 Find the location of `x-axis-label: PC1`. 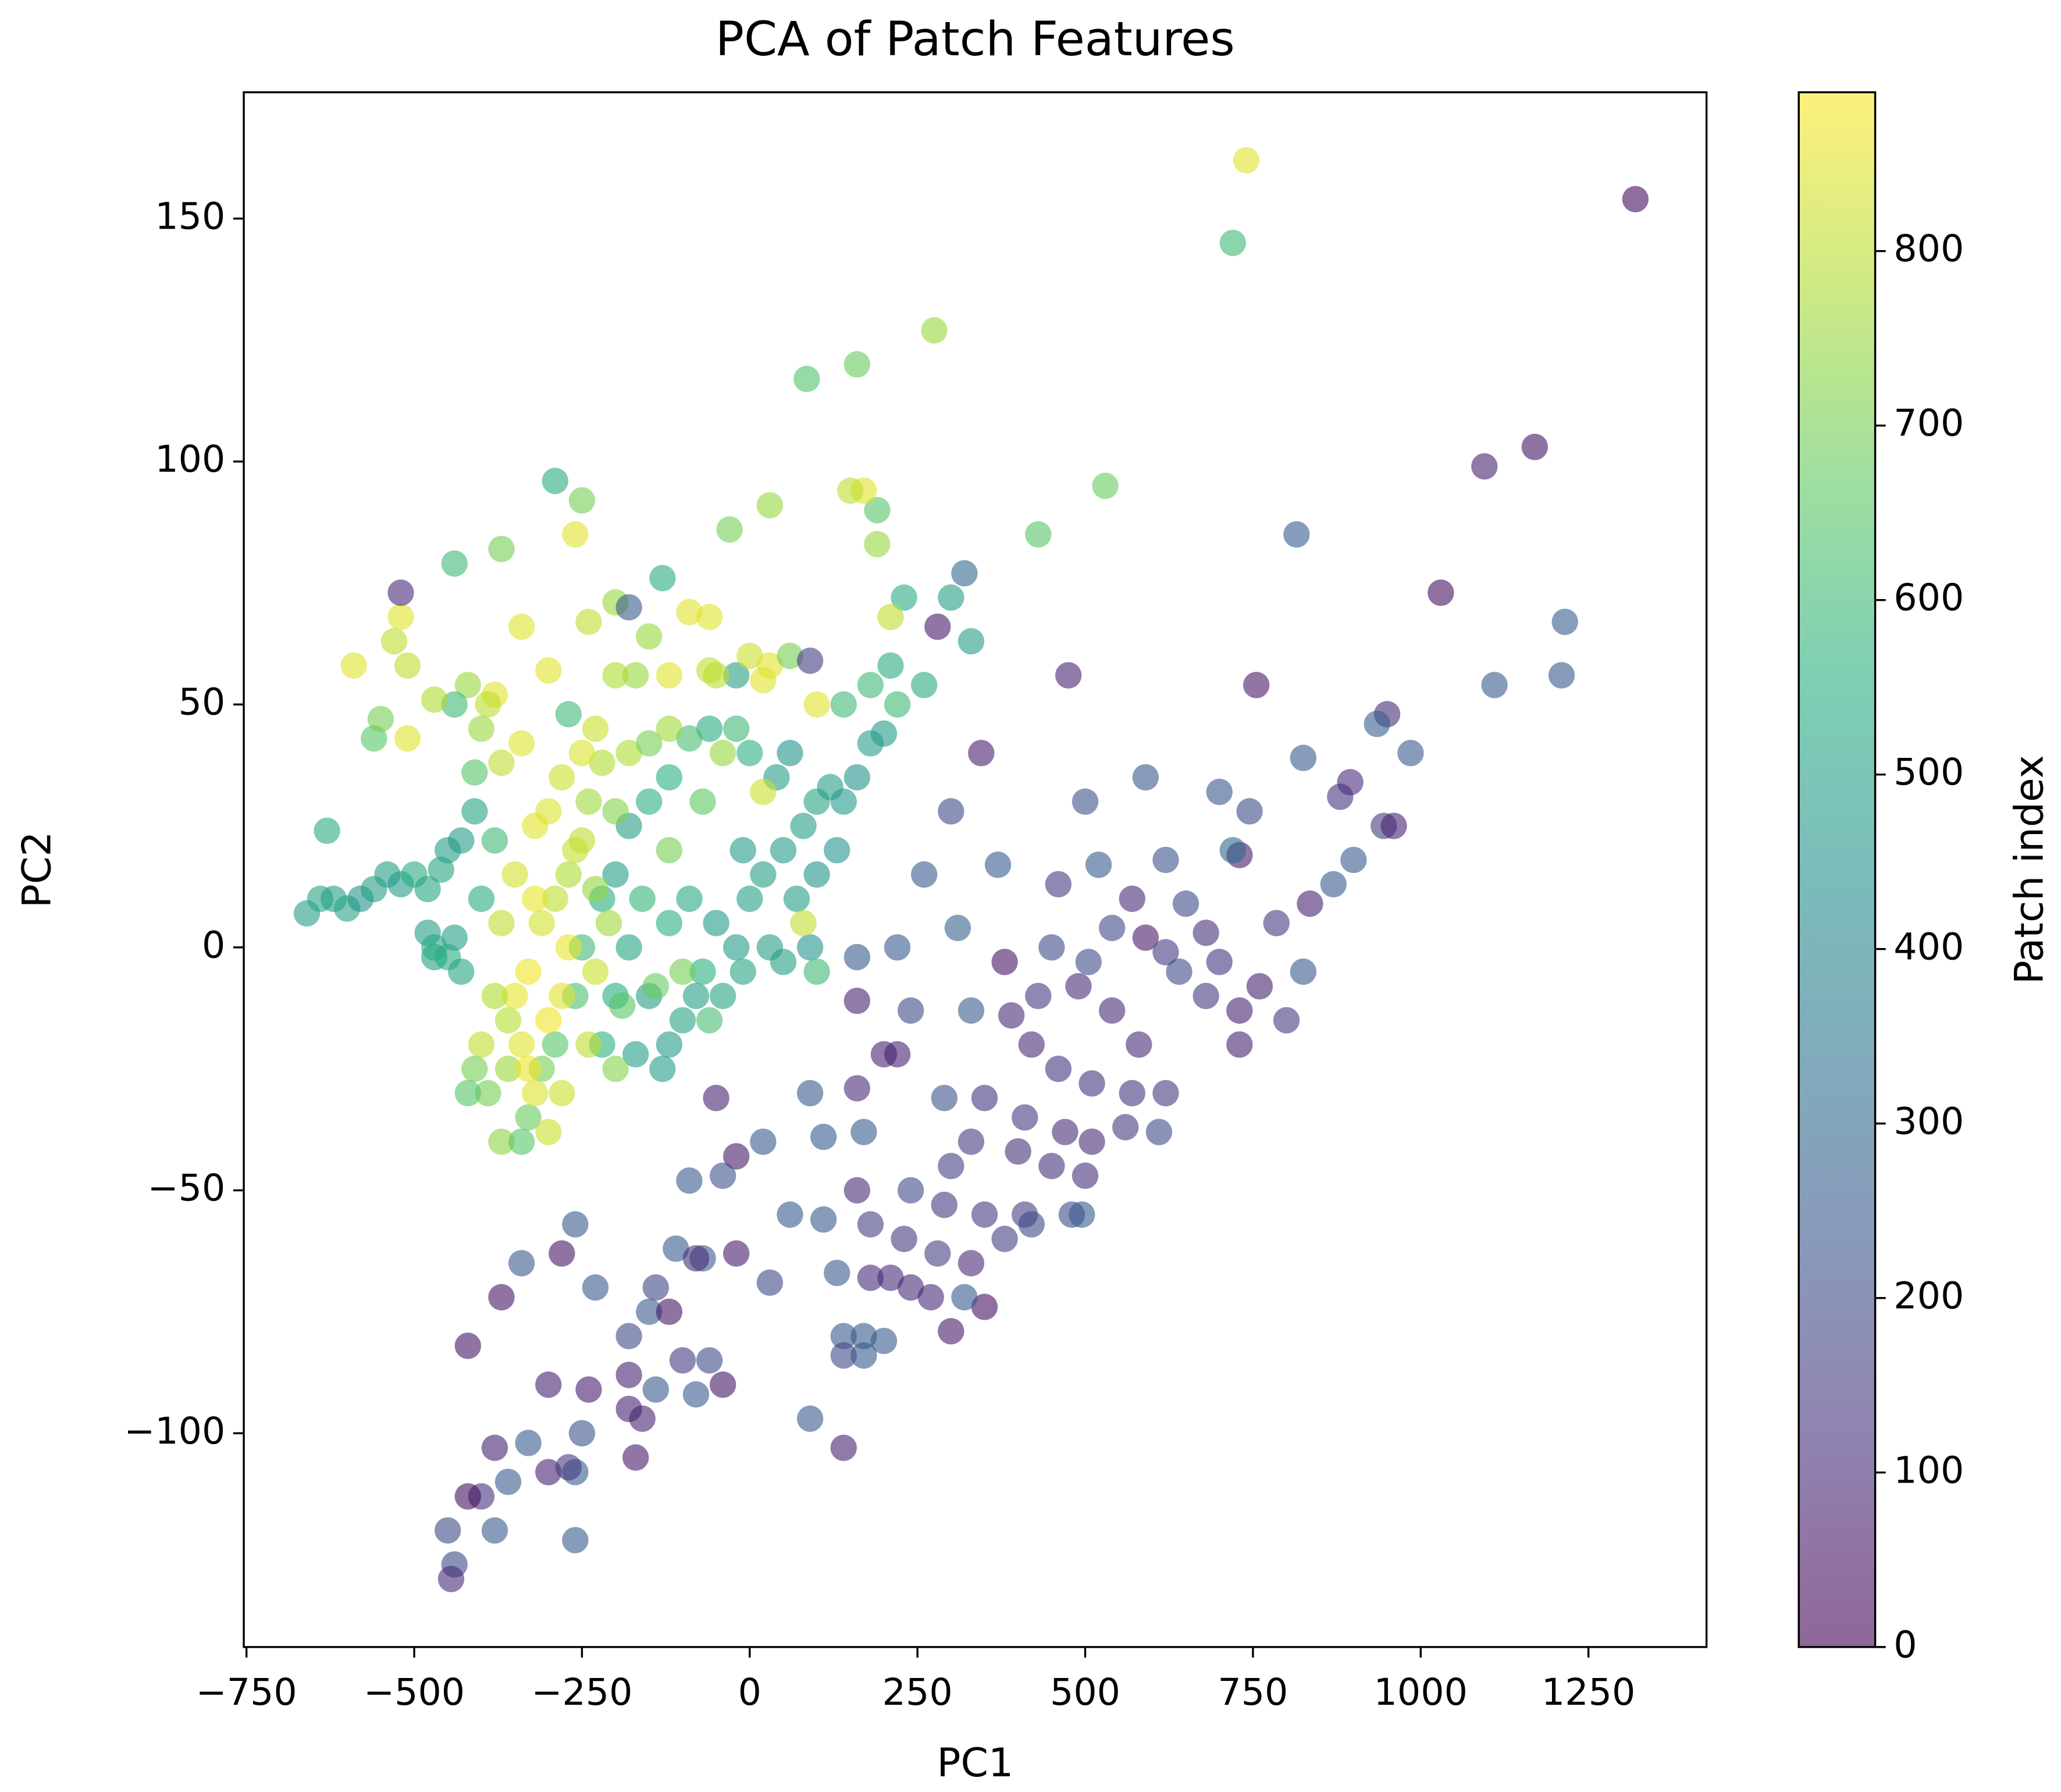

x-axis-label: PC1 is located at coordinates (975, 1763).